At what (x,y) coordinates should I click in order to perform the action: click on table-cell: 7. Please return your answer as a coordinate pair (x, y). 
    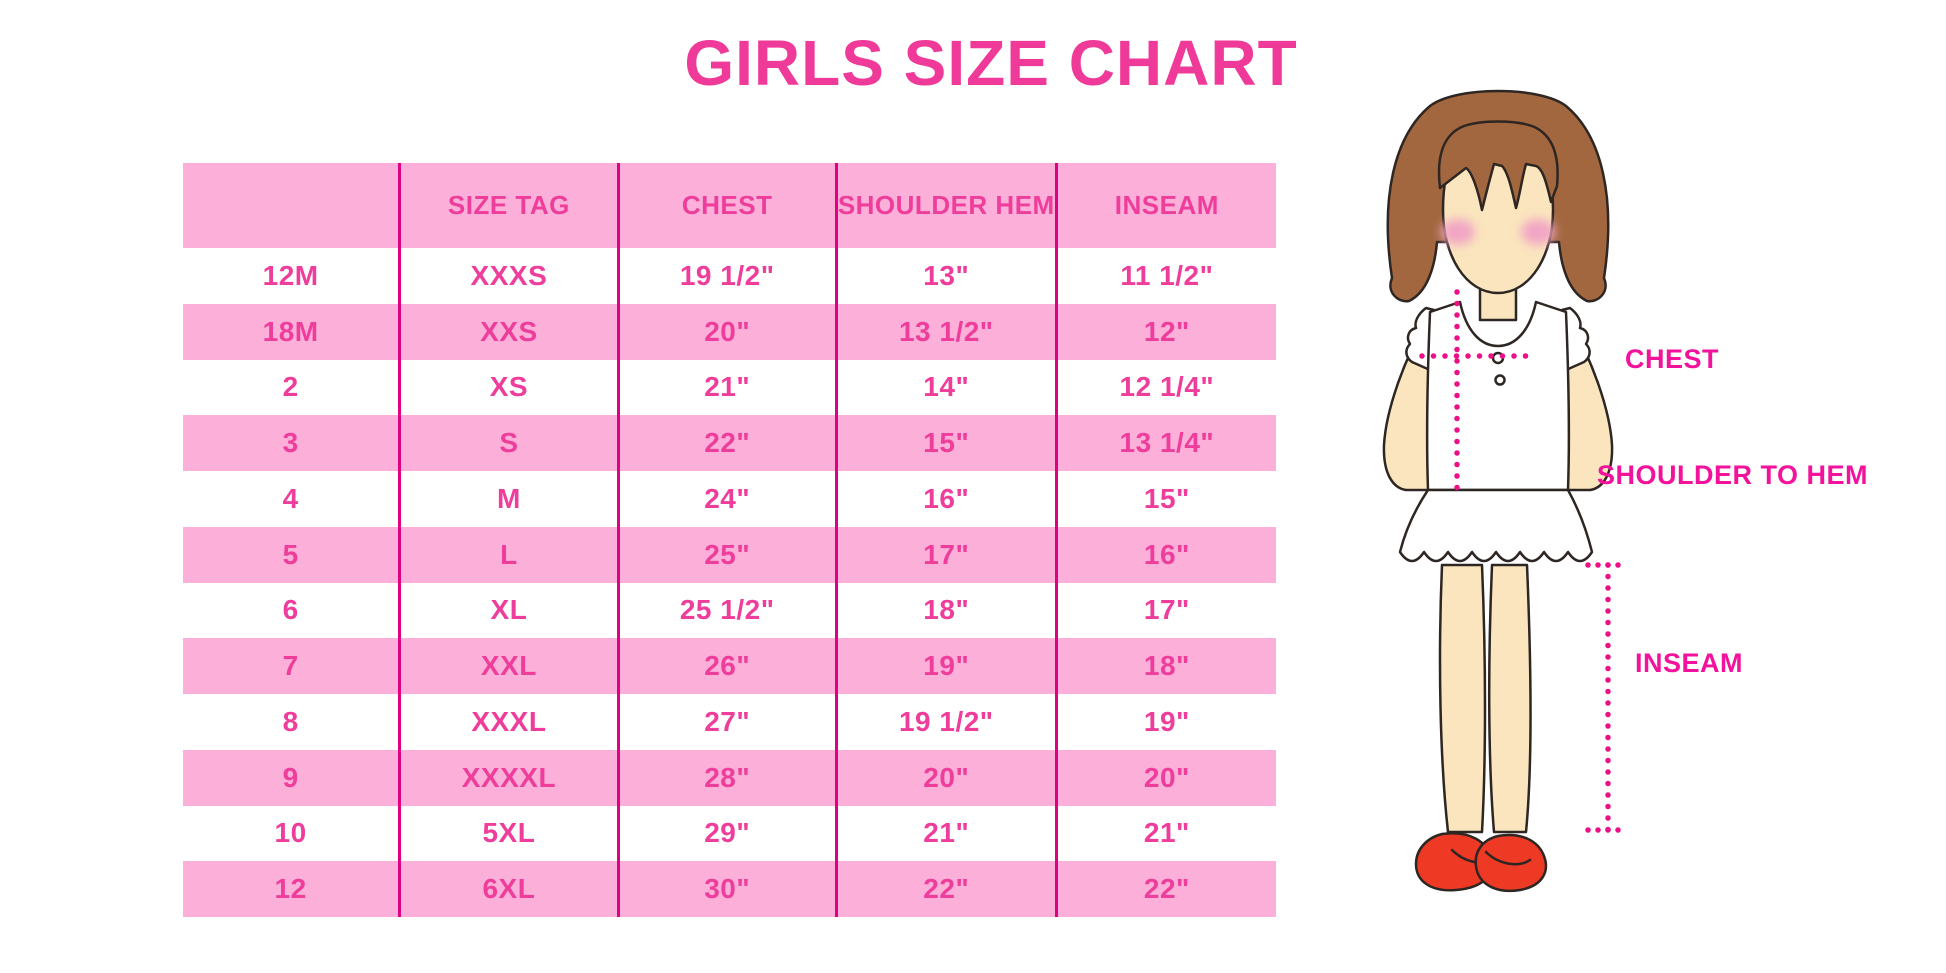
    Looking at the image, I should click on (292, 666).